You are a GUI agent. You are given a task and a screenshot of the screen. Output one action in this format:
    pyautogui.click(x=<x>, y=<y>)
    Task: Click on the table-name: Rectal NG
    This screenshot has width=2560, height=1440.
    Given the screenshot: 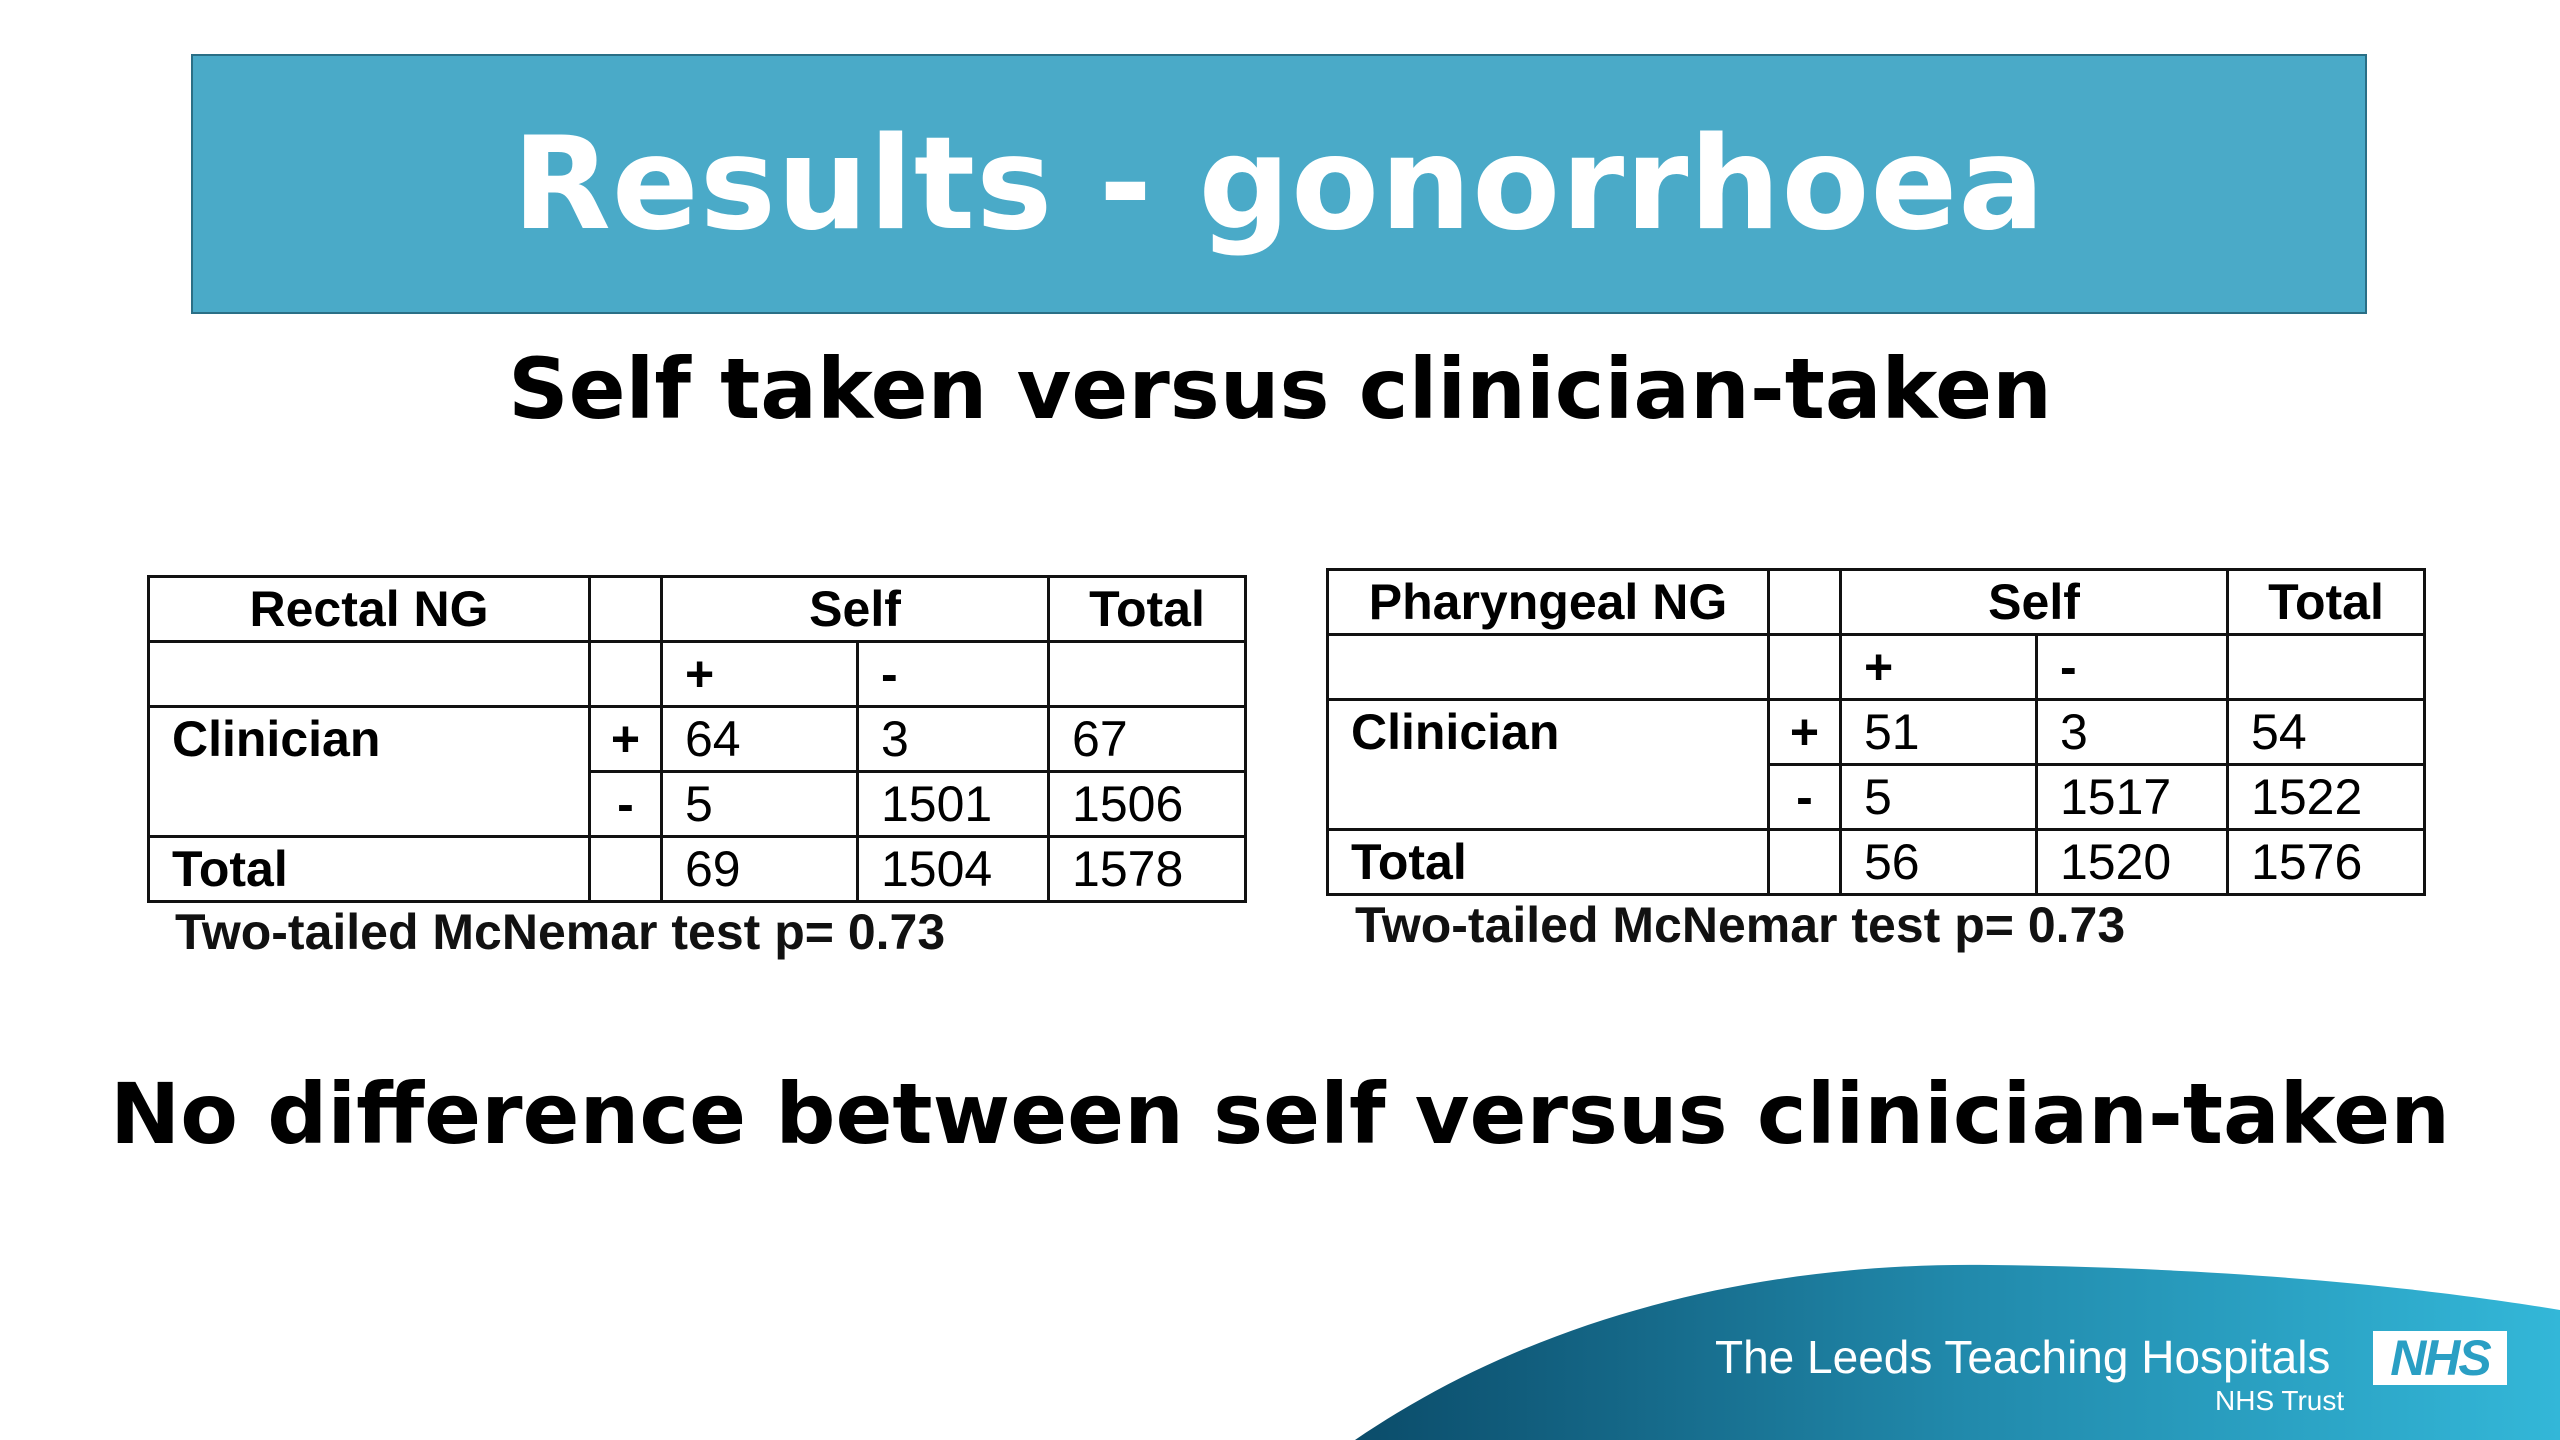 What is the action you would take?
    pyautogui.click(x=369, y=609)
    